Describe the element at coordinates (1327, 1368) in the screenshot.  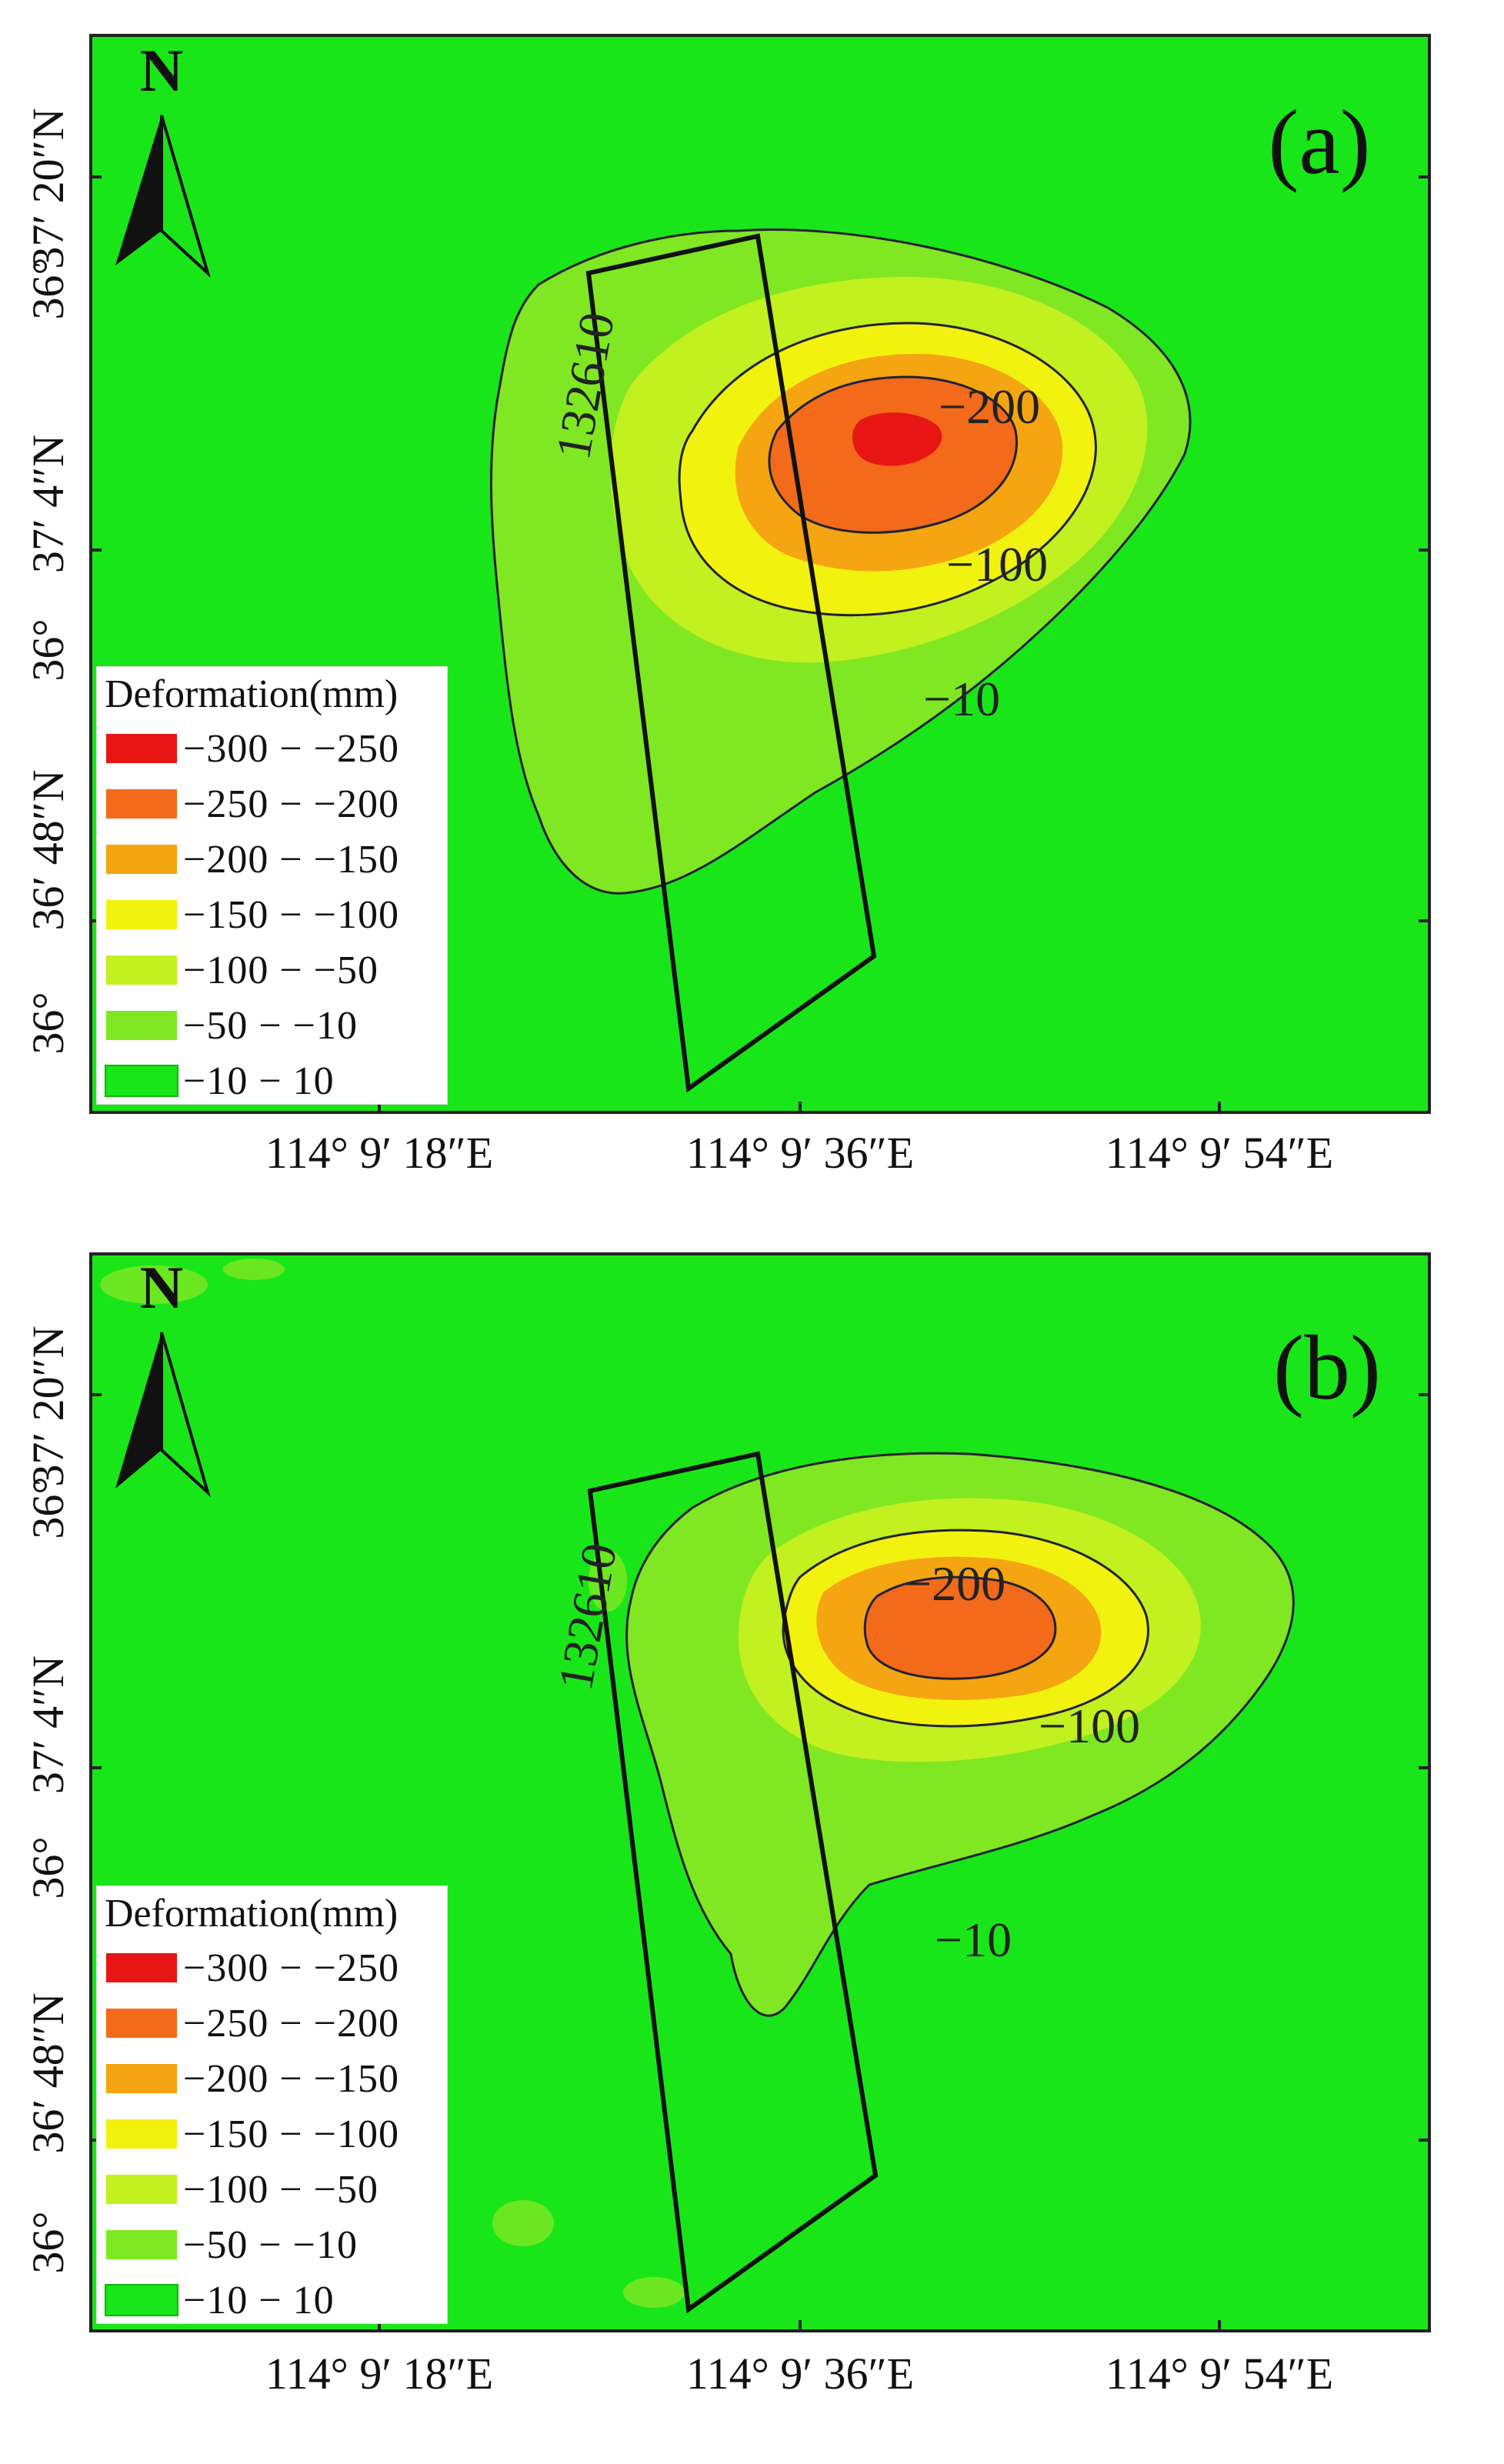
I see `panel-label: (b)` at that location.